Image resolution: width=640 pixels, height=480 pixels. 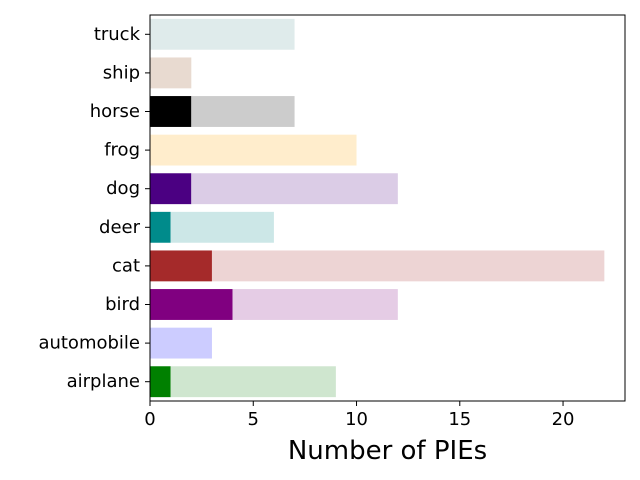 What do you see at coordinates (103, 381) in the screenshot?
I see `y-tick-label: airplane` at bounding box center [103, 381].